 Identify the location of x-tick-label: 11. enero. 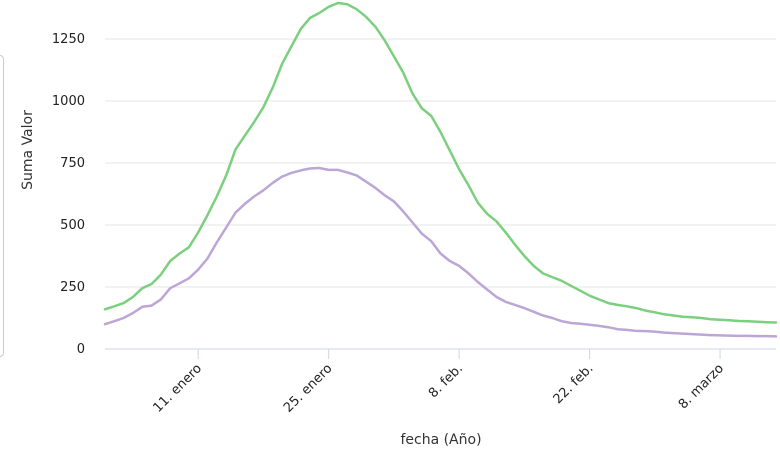
(178, 388).